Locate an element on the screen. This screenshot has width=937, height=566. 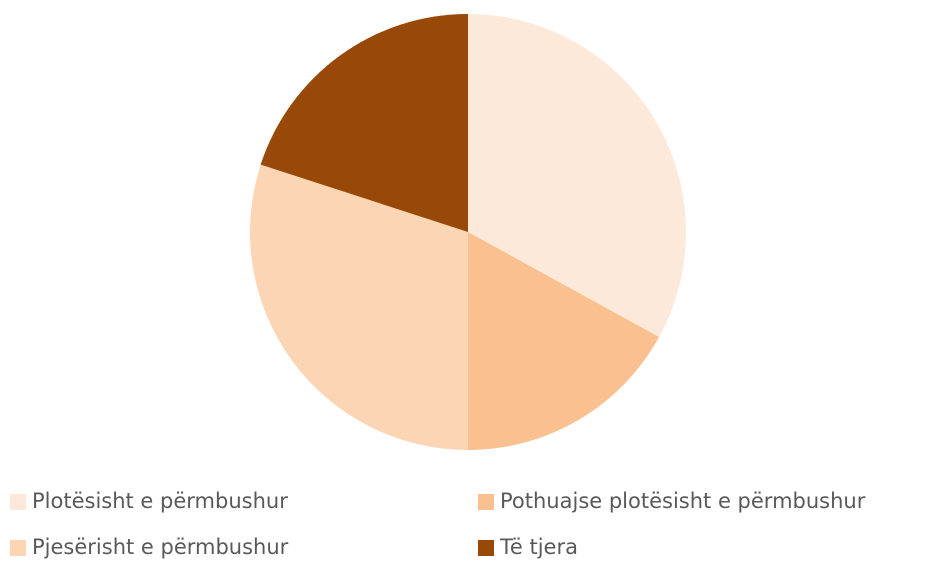
legend-label: Të tjera is located at coordinates (538, 547).